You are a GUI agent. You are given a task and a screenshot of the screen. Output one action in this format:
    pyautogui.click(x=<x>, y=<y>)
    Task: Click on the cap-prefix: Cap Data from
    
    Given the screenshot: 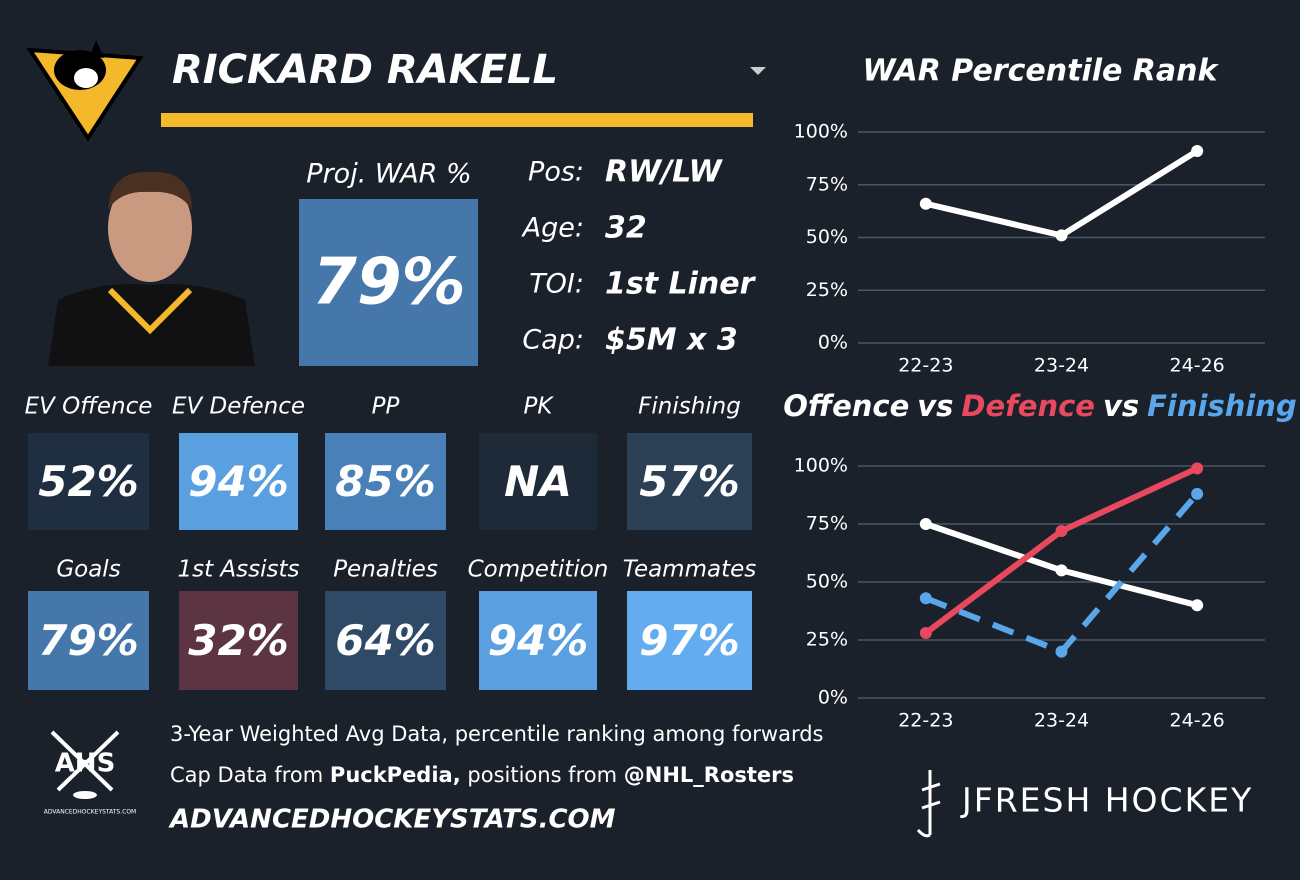 What is the action you would take?
    pyautogui.click(x=246, y=775)
    